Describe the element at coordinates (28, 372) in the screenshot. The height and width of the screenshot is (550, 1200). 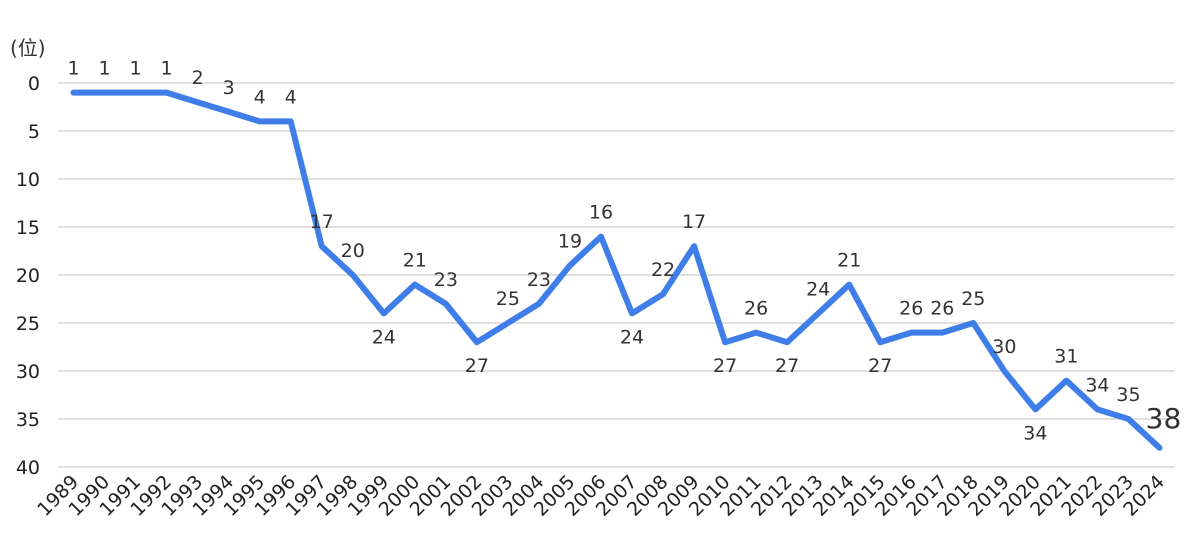
I see `y-tick-label-30: 30` at that location.